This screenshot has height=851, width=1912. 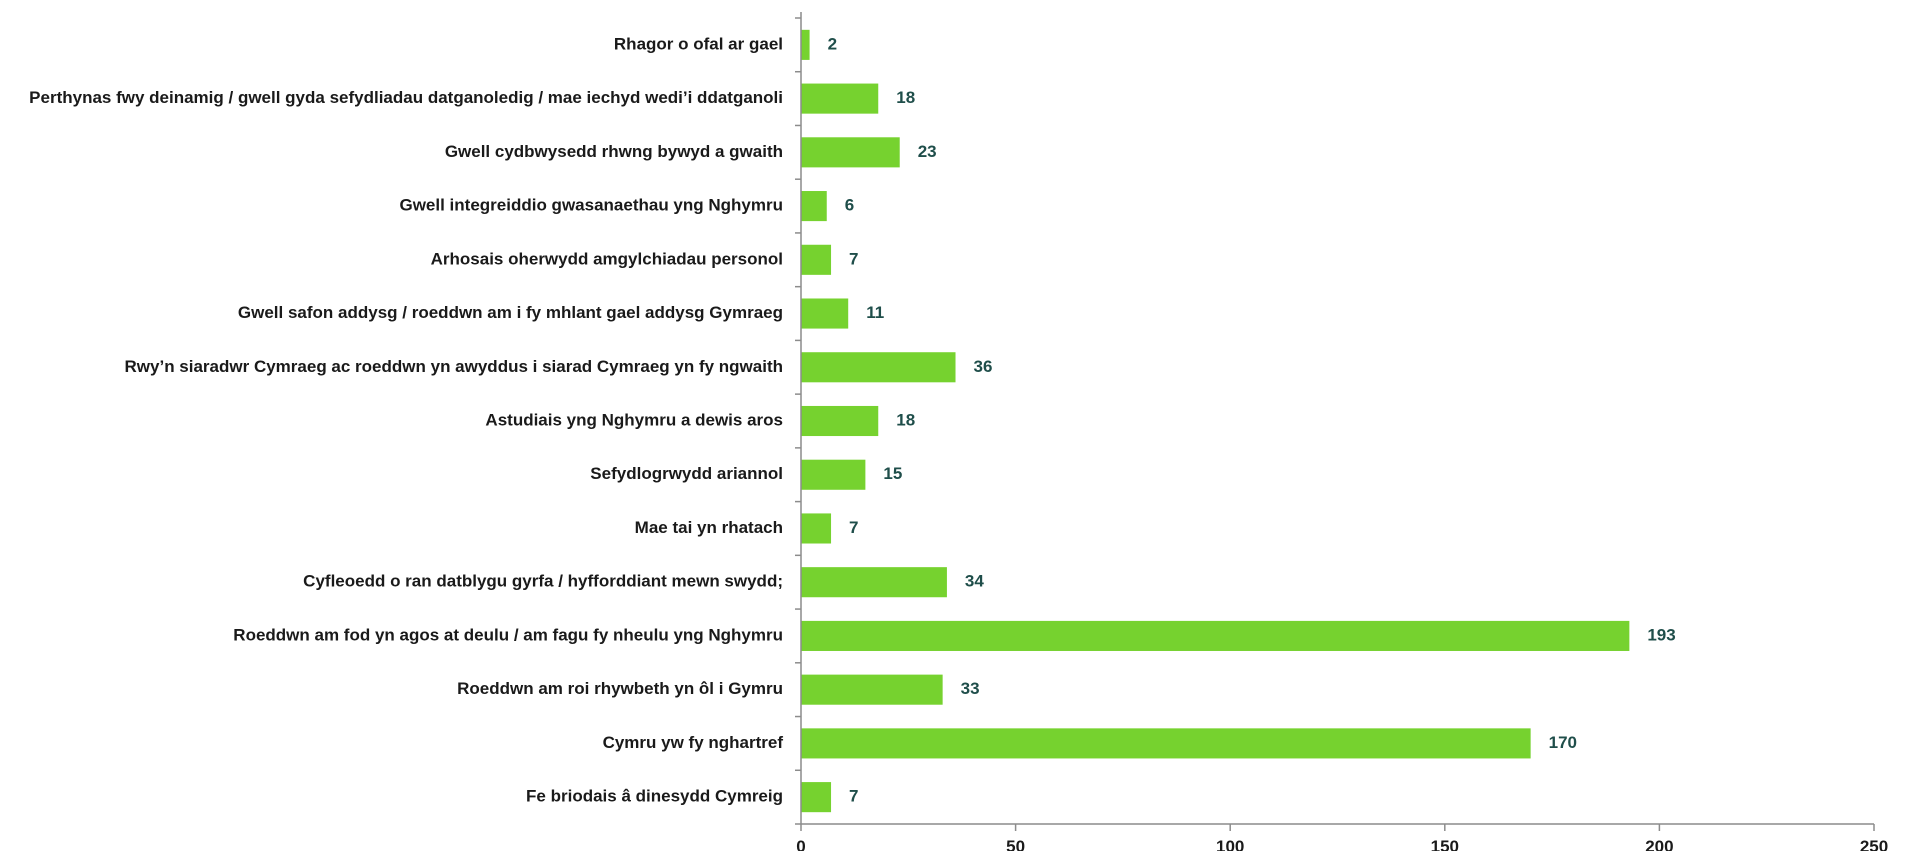 What do you see at coordinates (709, 527) in the screenshot?
I see `category-label: Mae tai yn rhatach` at bounding box center [709, 527].